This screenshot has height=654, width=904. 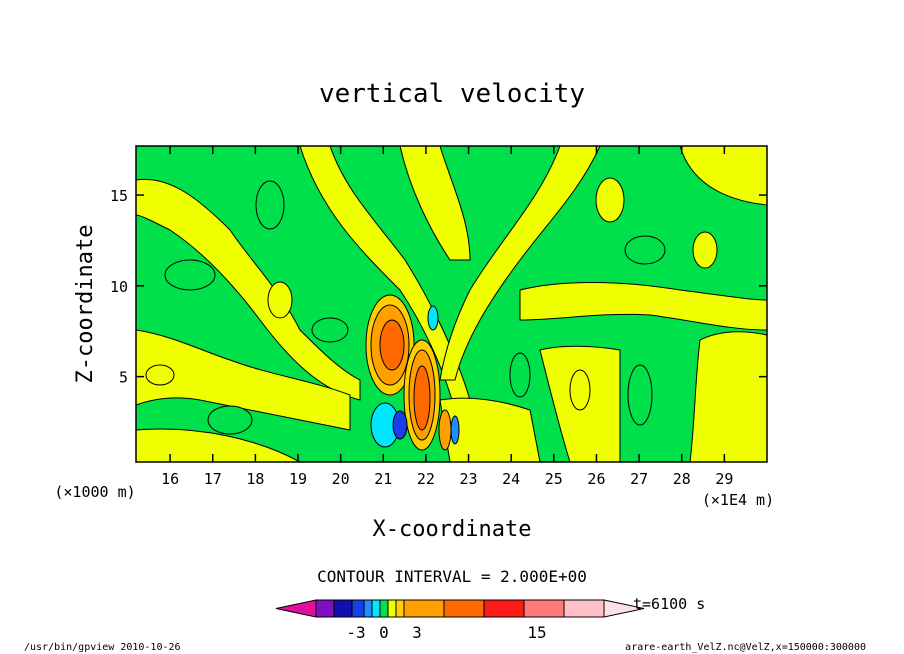 What do you see at coordinates (452, 576) in the screenshot?
I see `contour-interval: CONTOUR INTERVAL = 2.000E+00` at bounding box center [452, 576].